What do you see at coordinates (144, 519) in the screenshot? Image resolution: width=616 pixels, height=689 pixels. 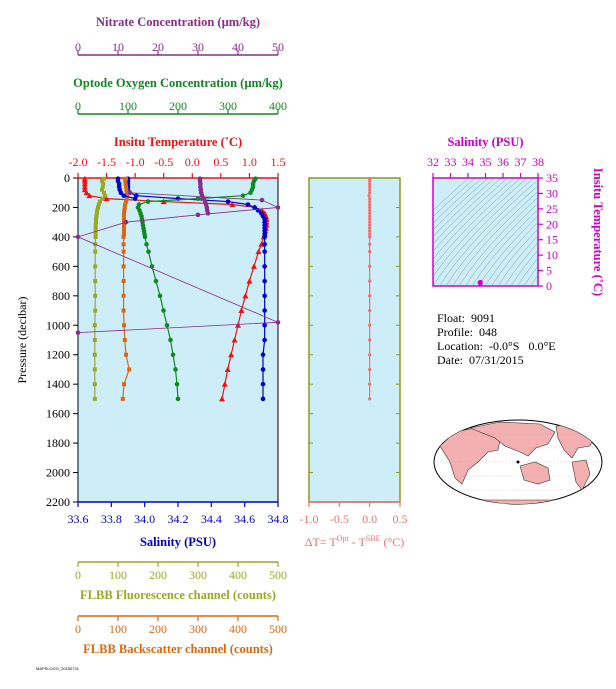 I see `salinity-tick-label: 34.0` at bounding box center [144, 519].